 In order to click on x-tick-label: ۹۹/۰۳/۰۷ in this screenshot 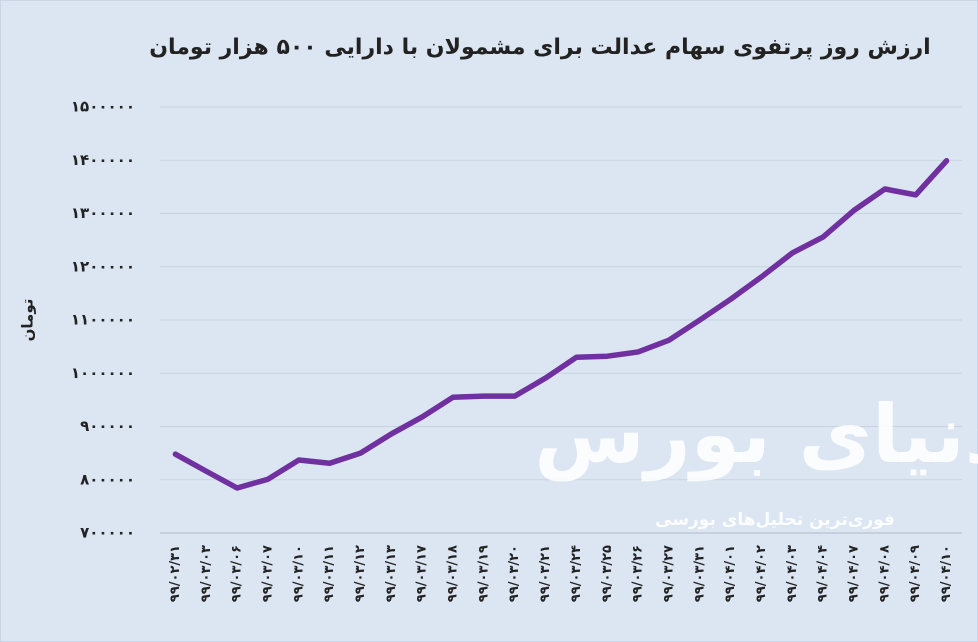, I will do `click(267, 573)`.